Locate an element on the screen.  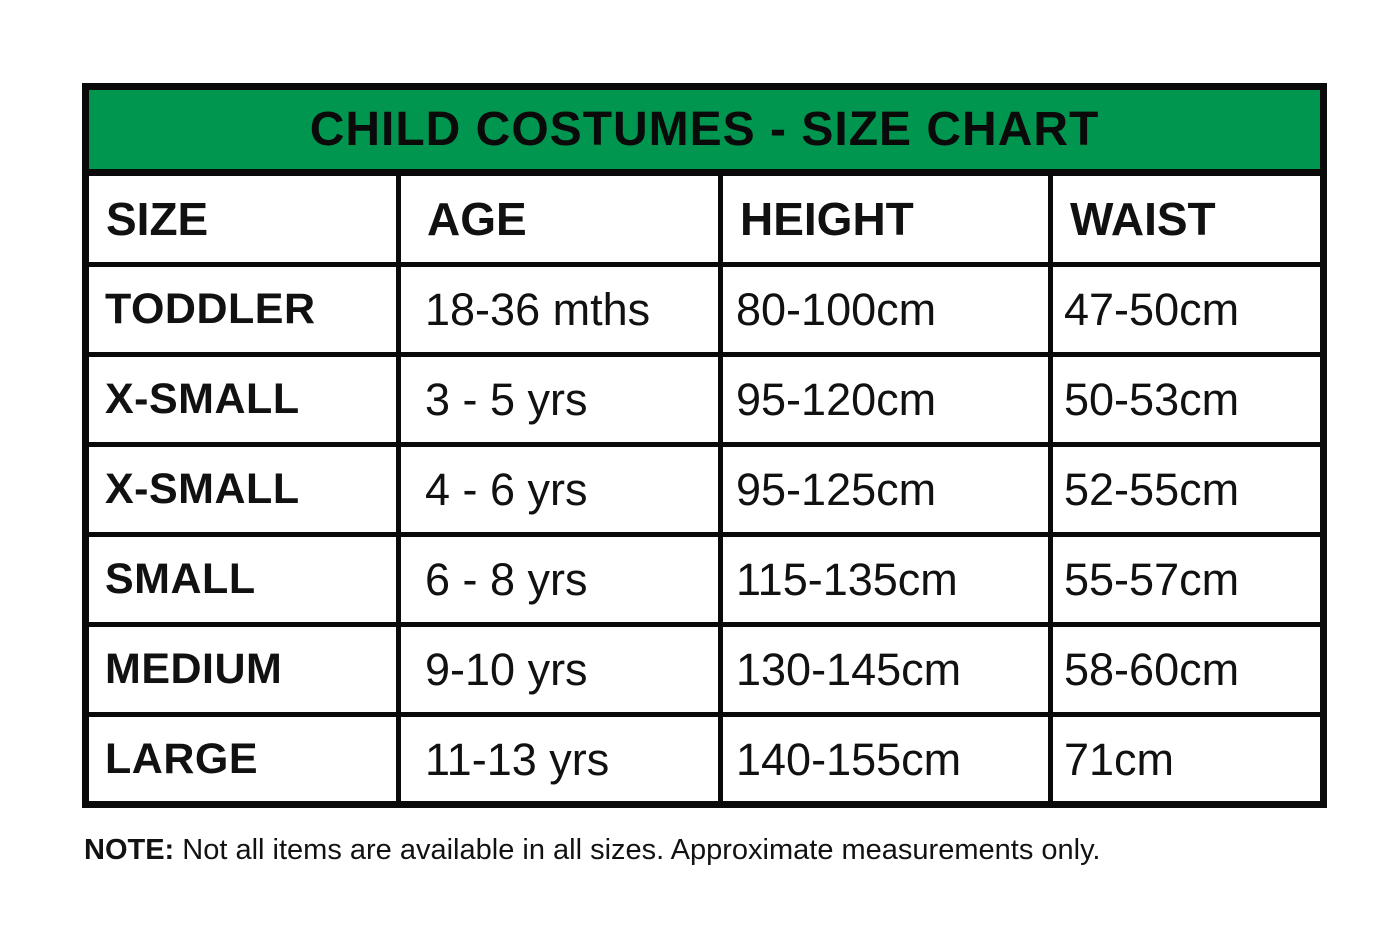
height-value: 140-155cm is located at coordinates (885, 759).